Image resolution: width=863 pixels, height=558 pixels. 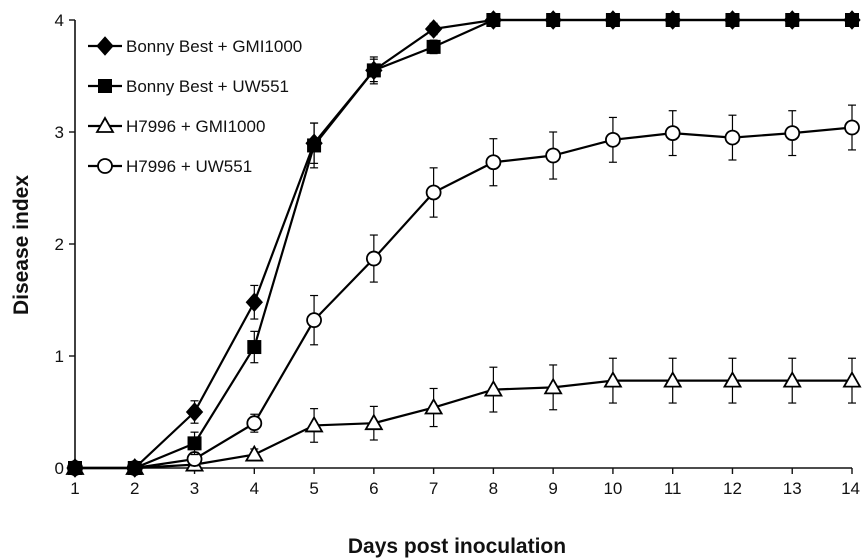 I want to click on x-tick-label: 3, so click(x=194, y=488).